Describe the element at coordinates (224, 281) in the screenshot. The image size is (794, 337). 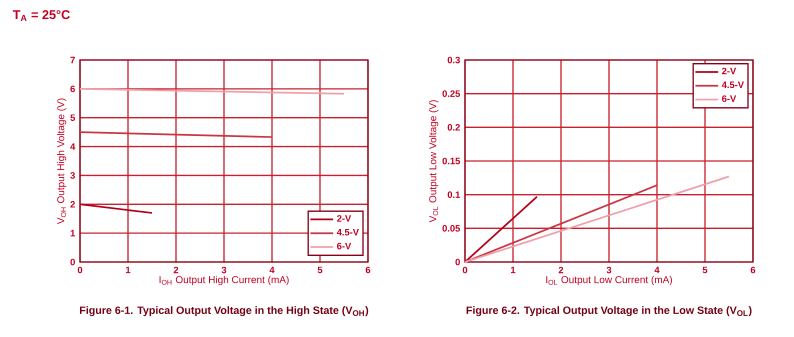
I see `x-axis-title: I$_{OH}$ Output High Current (mA)` at that location.